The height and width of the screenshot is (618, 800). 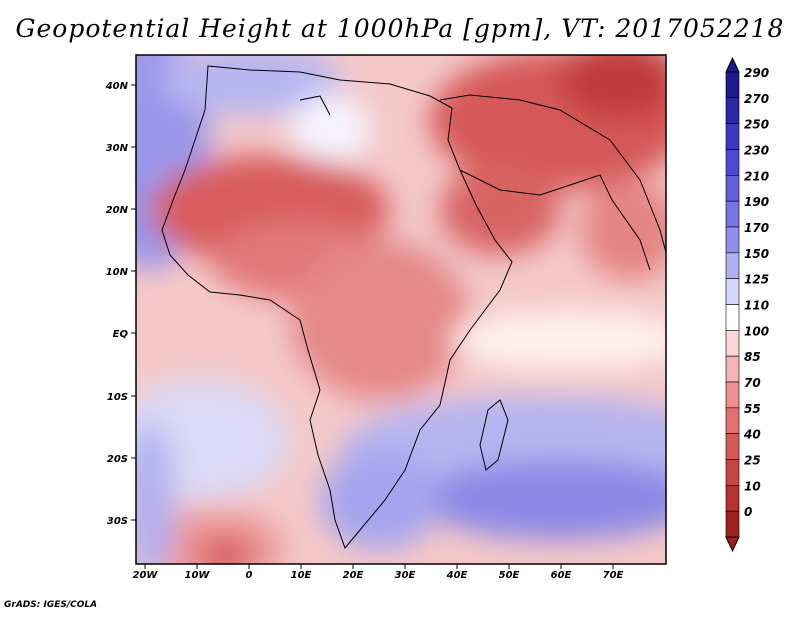 I want to click on colorbar-label: 125, so click(x=756, y=280).